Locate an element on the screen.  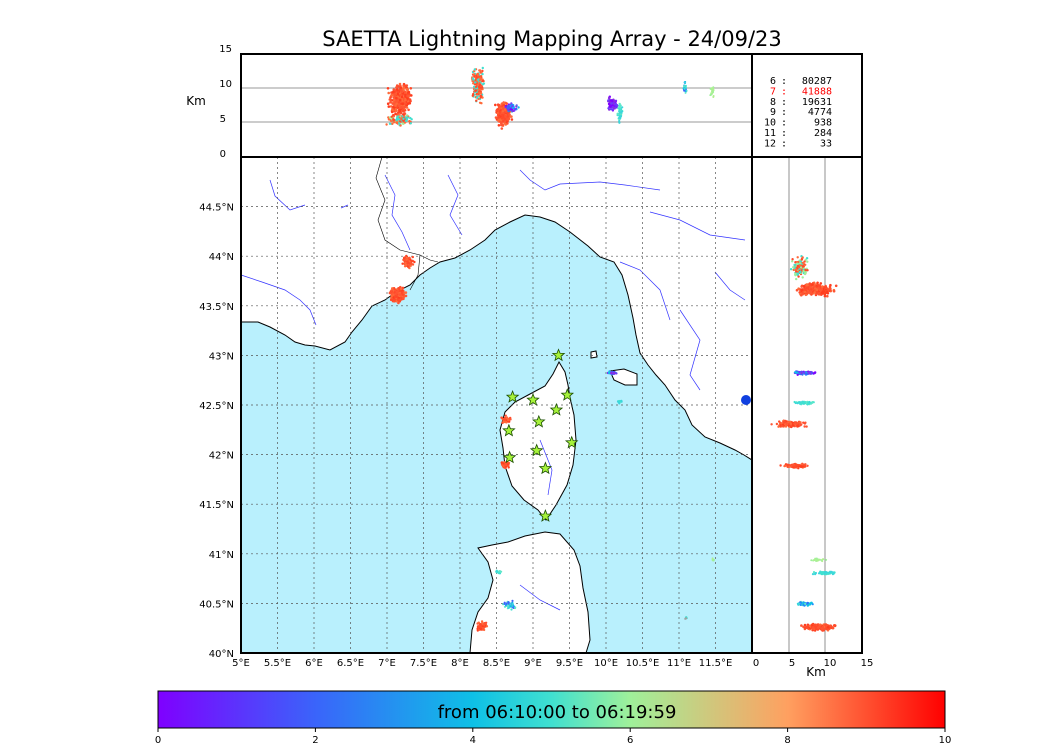
longitude-tick-label: 7°E is located at coordinates (387, 663).